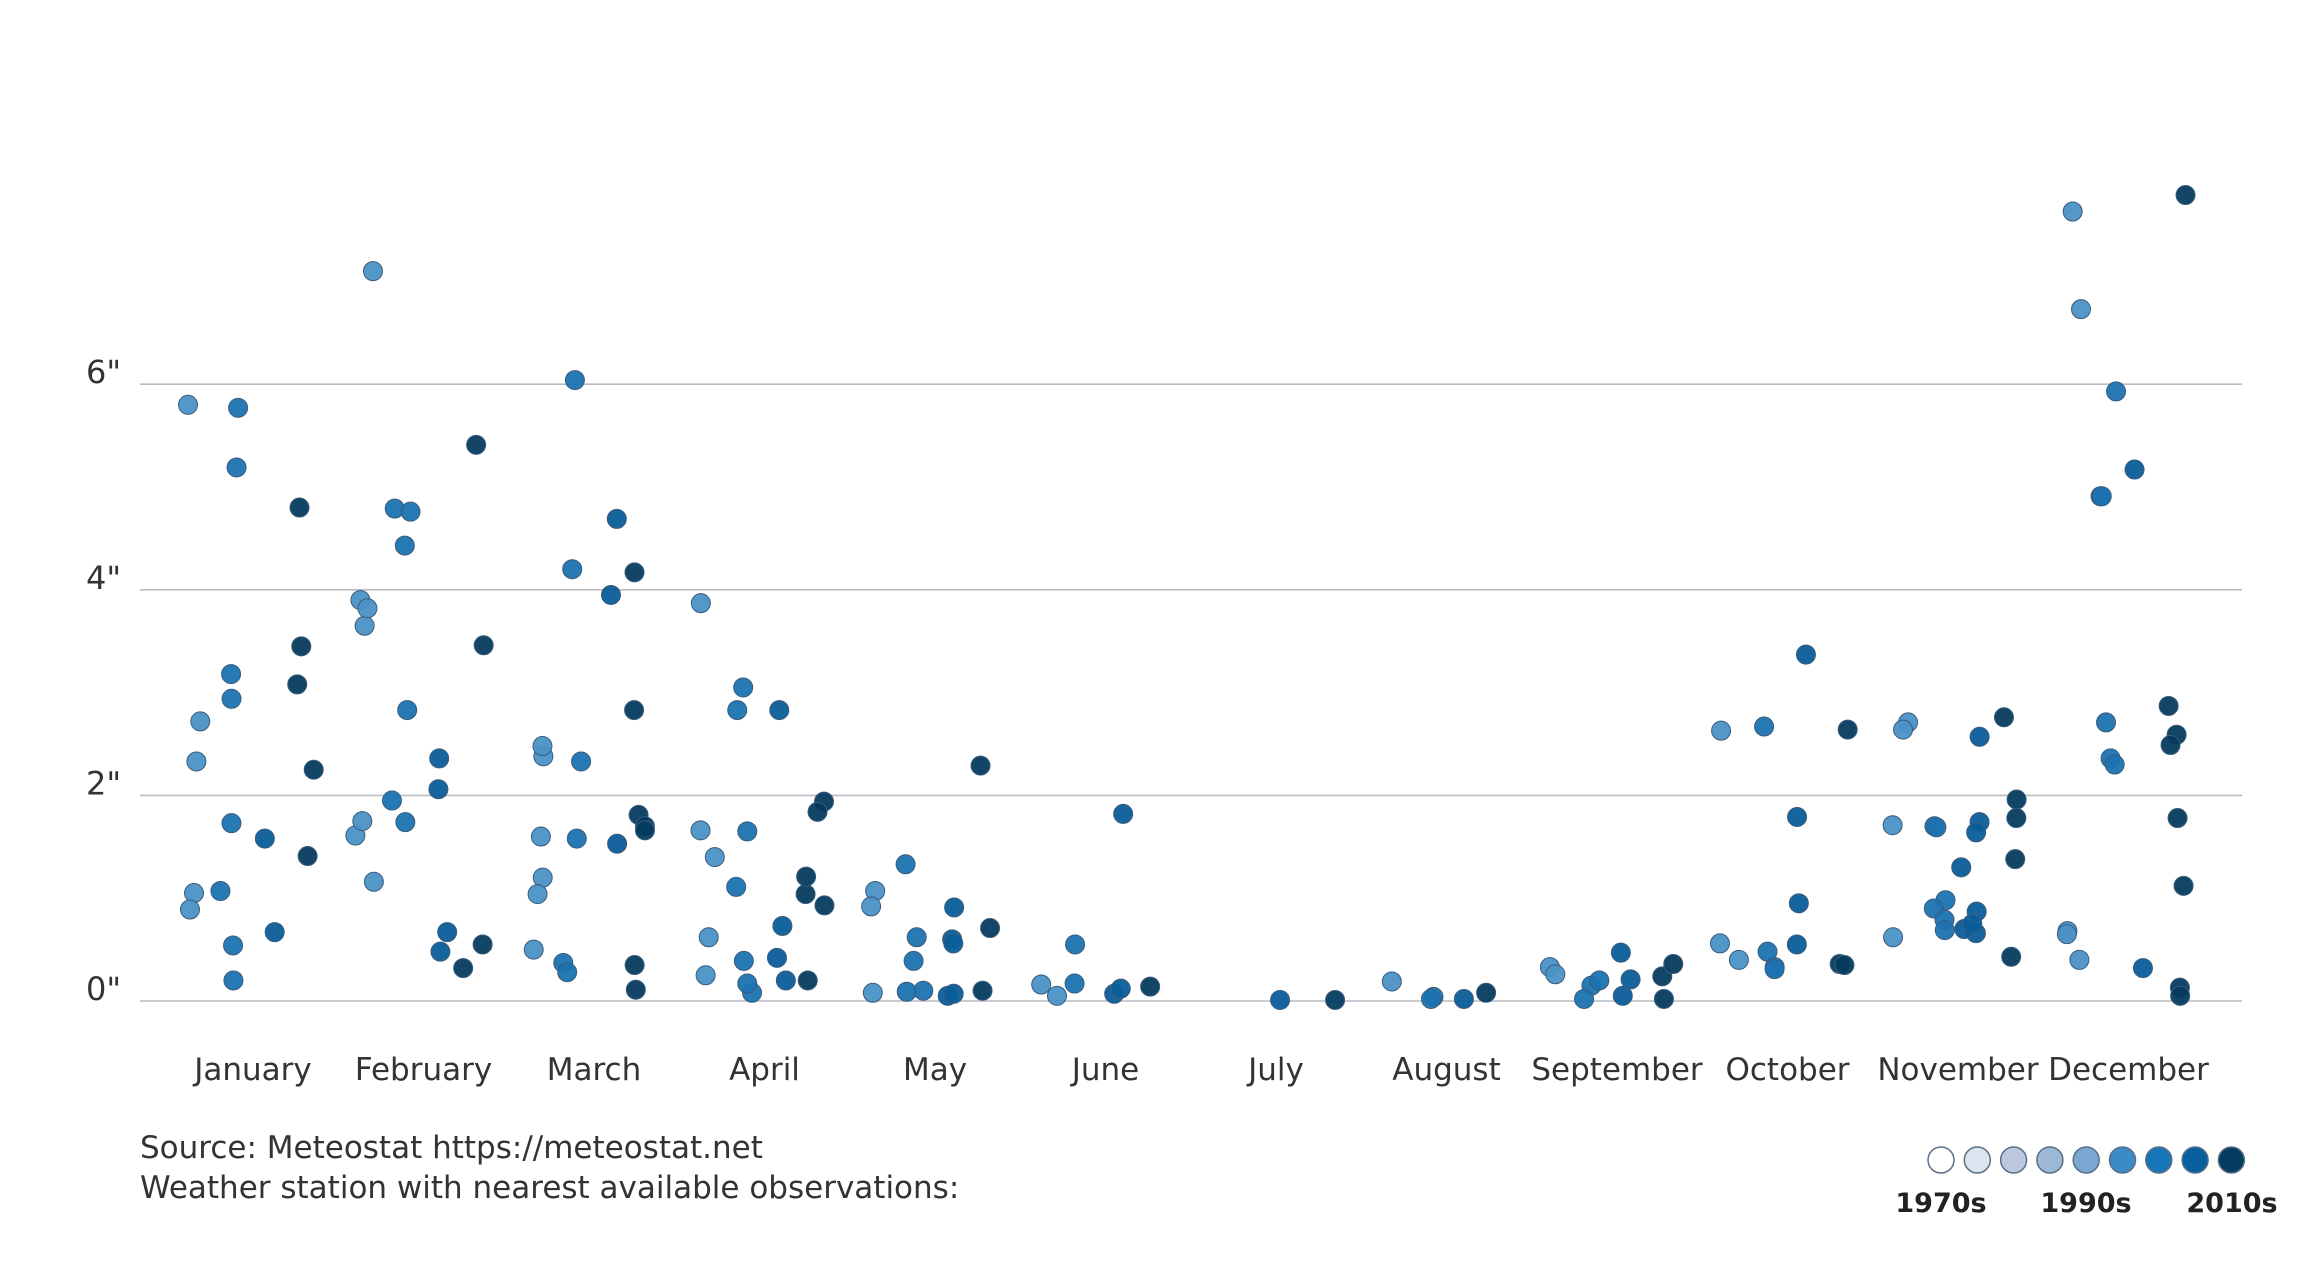  I want to click on y-tick-label: 4", so click(103, 578).